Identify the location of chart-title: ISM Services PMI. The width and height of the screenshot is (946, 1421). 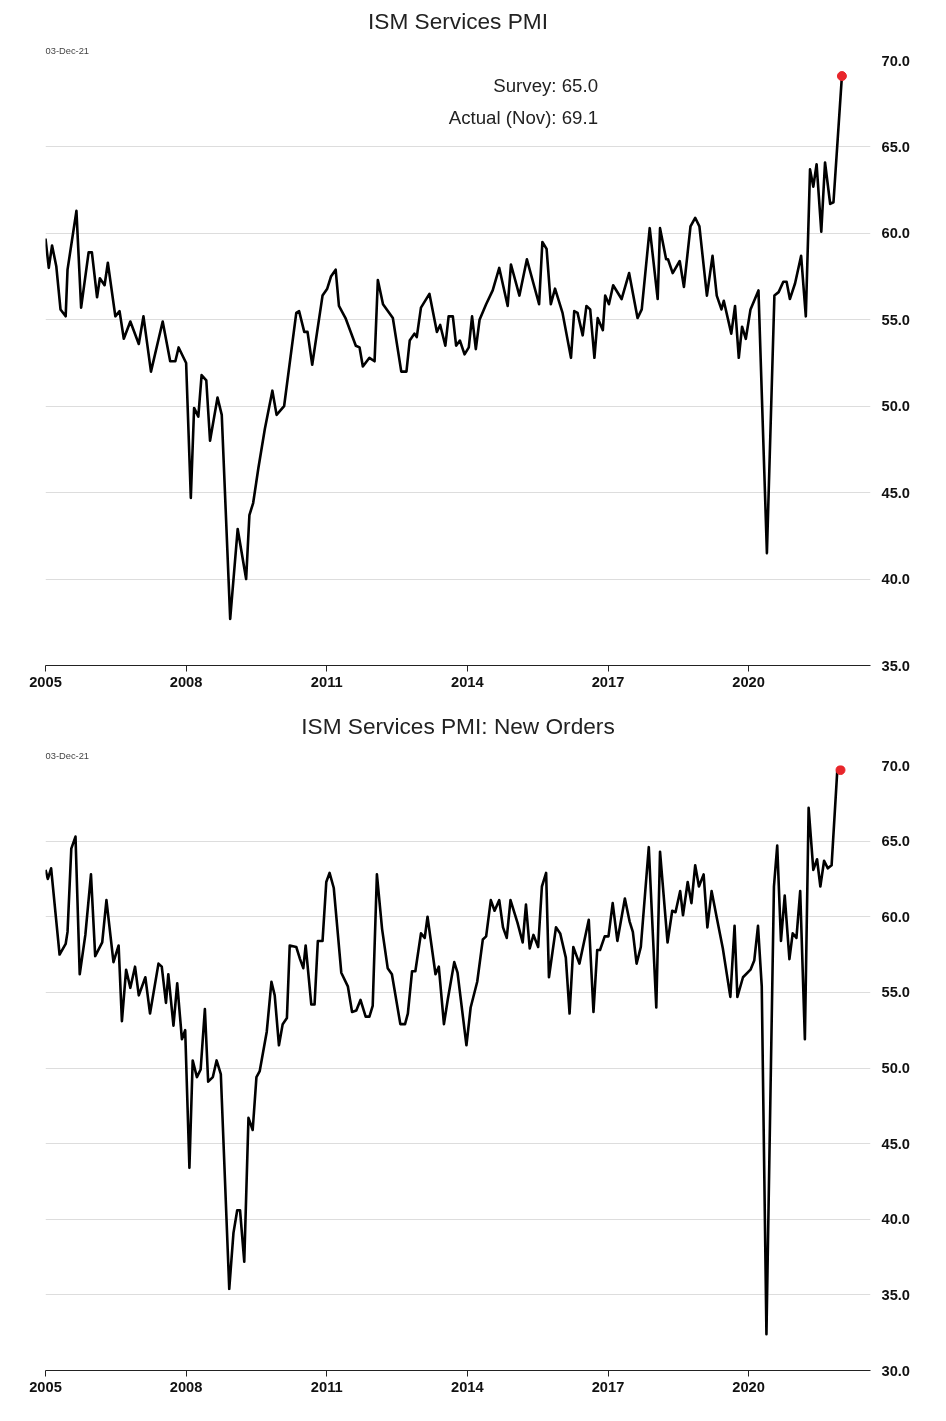
(458, 20).